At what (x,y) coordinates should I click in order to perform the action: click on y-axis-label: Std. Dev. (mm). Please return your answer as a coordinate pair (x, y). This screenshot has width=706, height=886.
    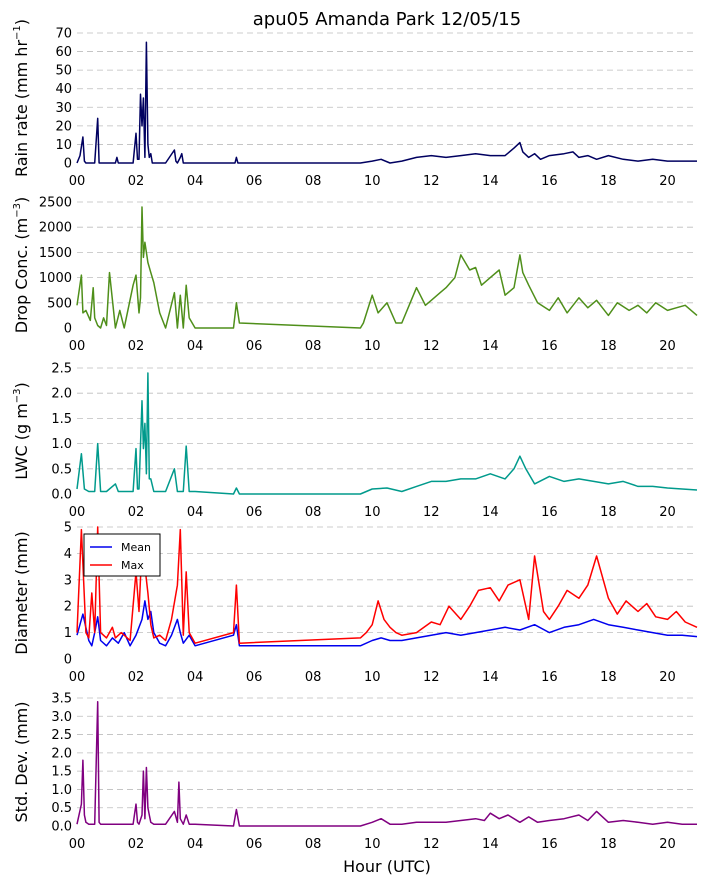
    Looking at the image, I should click on (21, 762).